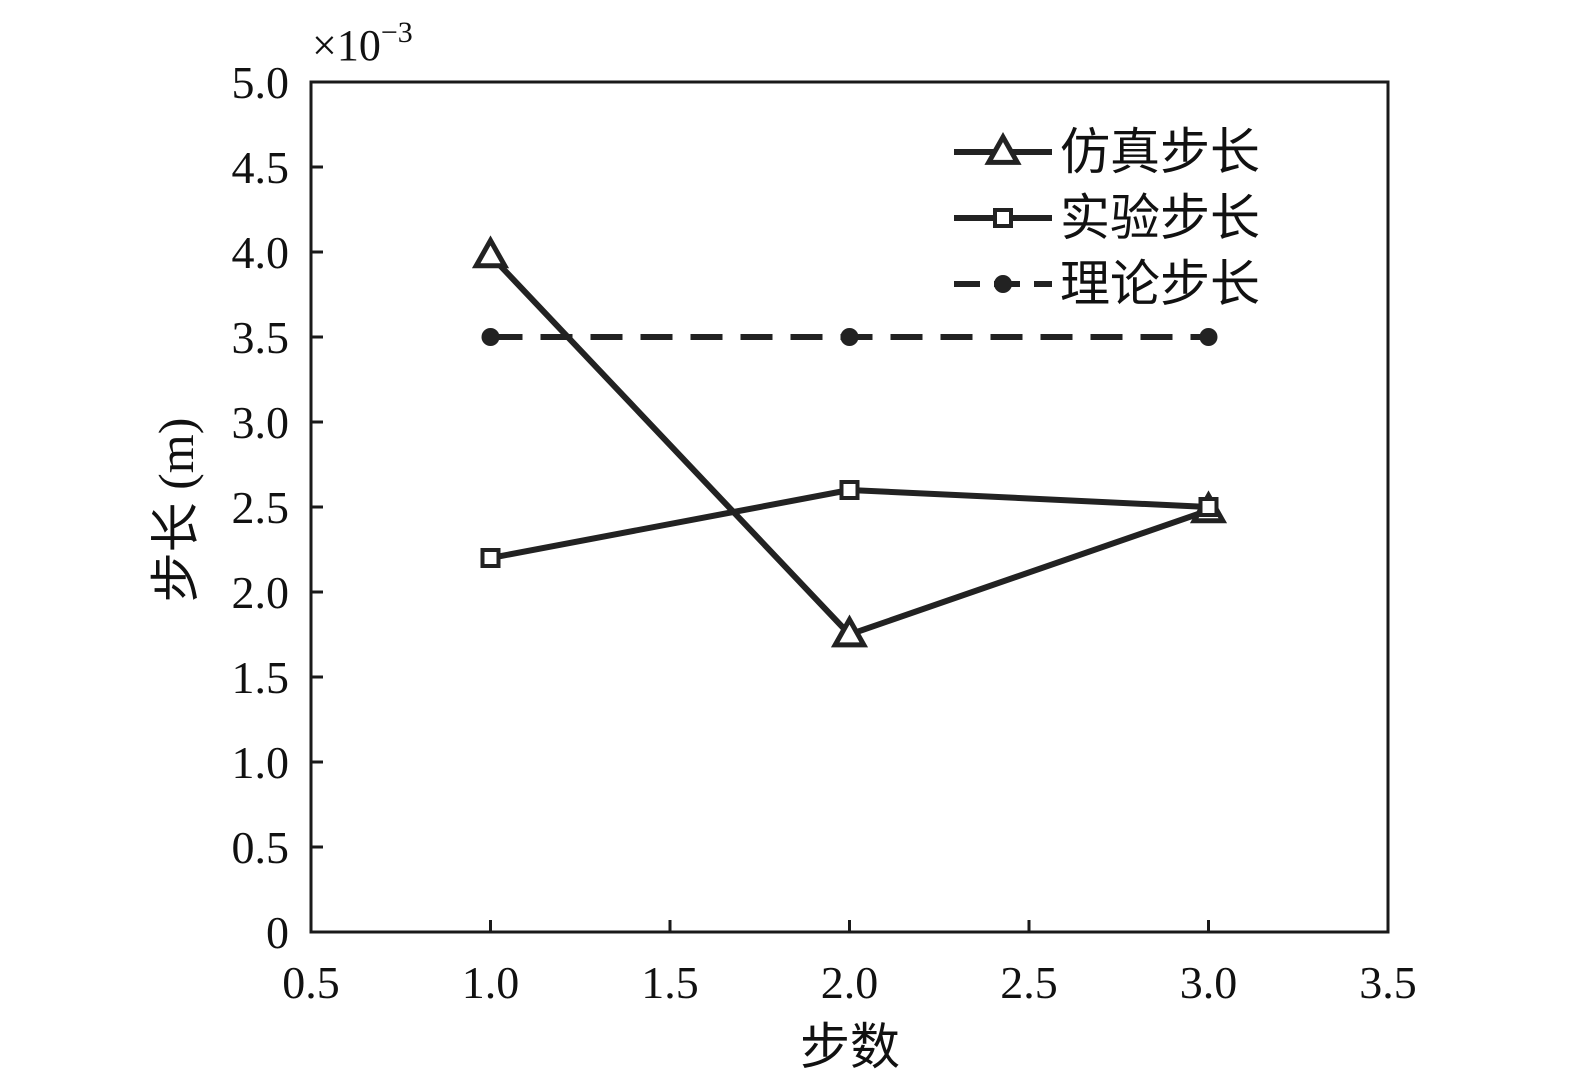 Image resolution: width=1575 pixels, height=1079 pixels. What do you see at coordinates (1160, 152) in the screenshot?
I see `legend-label: 仿真步长` at bounding box center [1160, 152].